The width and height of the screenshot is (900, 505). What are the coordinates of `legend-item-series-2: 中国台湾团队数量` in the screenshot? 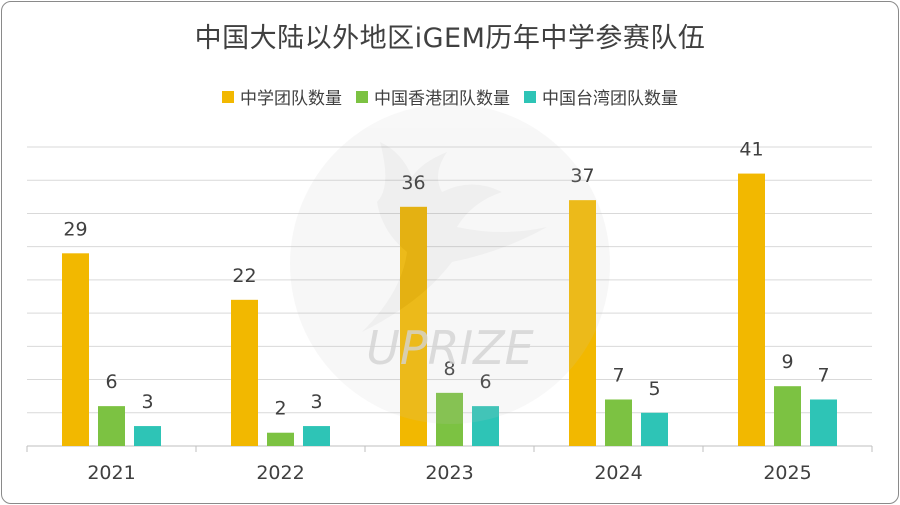 It's located at (601, 96).